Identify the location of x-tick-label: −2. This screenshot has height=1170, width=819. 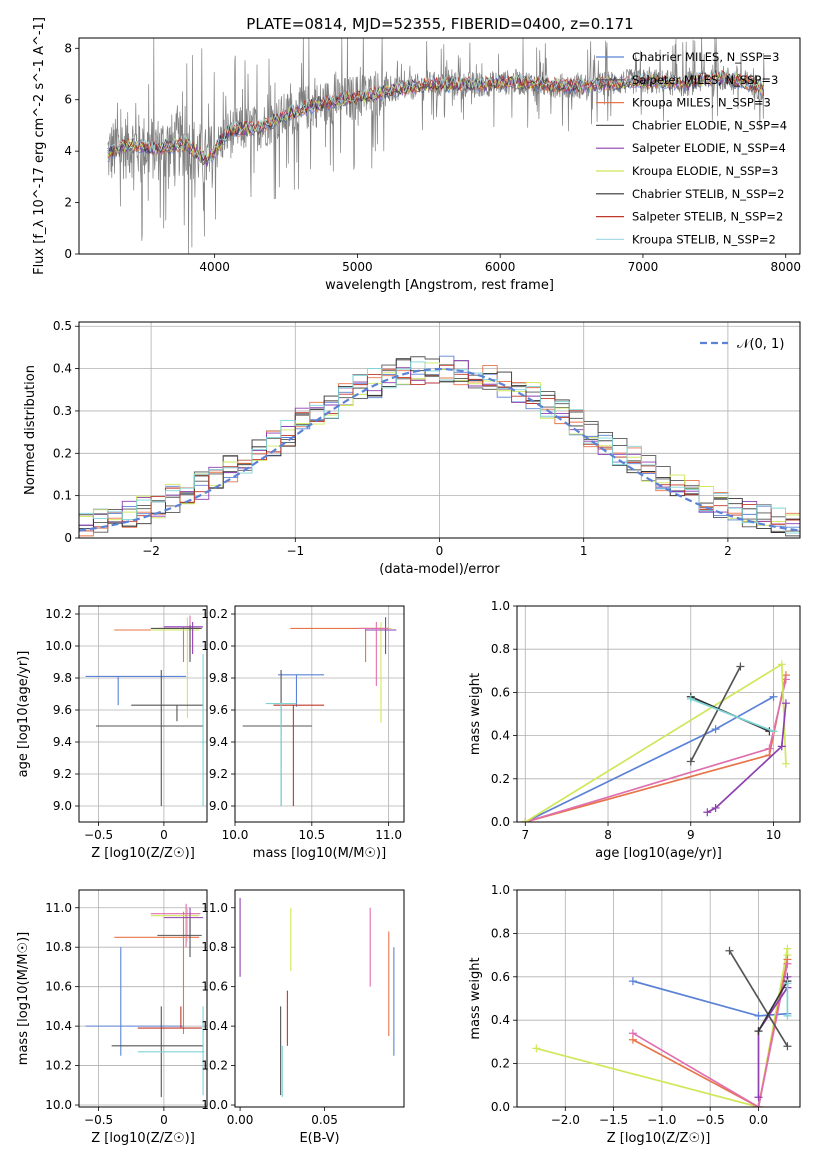
(151, 551).